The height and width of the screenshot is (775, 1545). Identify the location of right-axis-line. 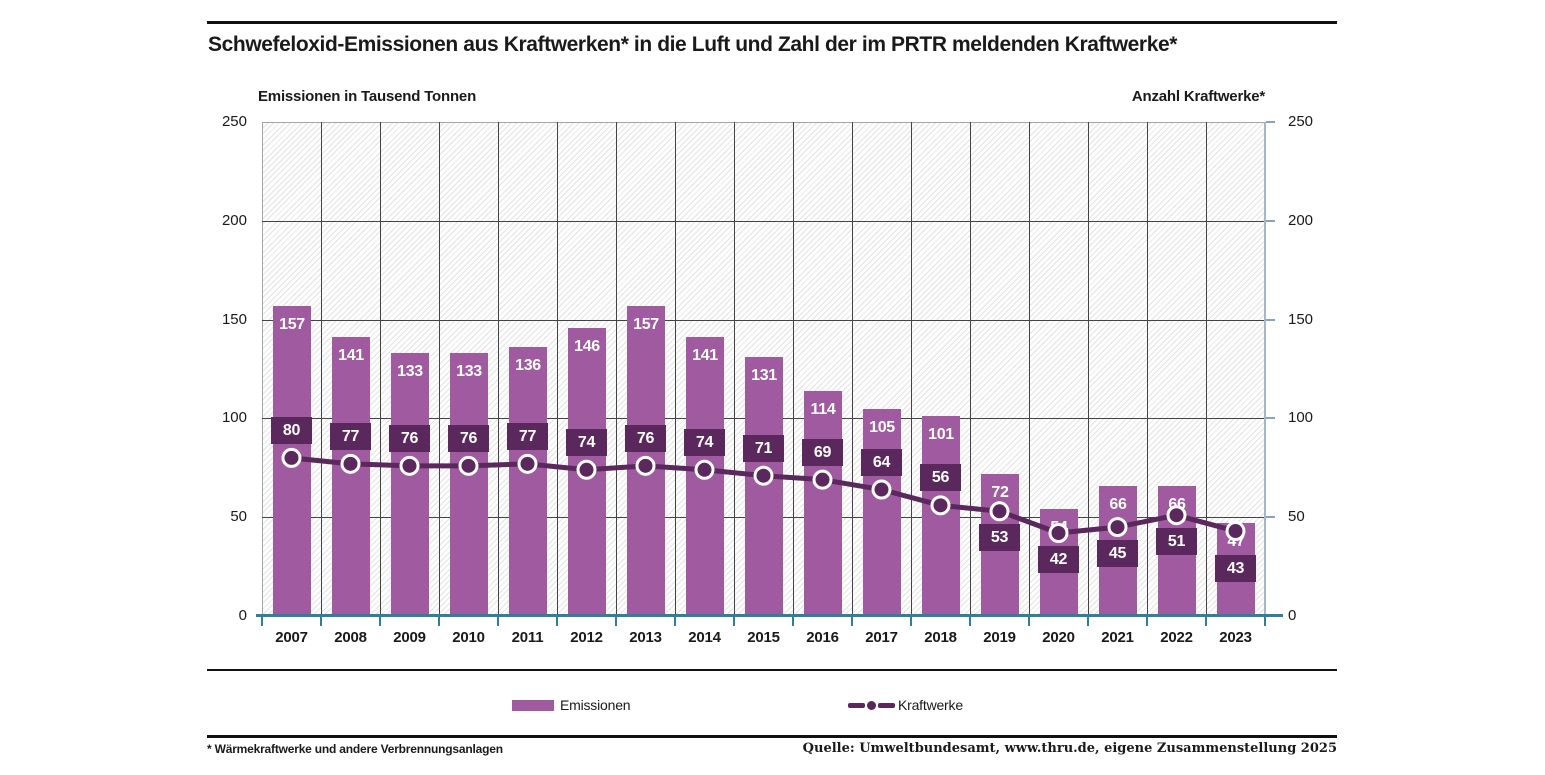
(1265, 369).